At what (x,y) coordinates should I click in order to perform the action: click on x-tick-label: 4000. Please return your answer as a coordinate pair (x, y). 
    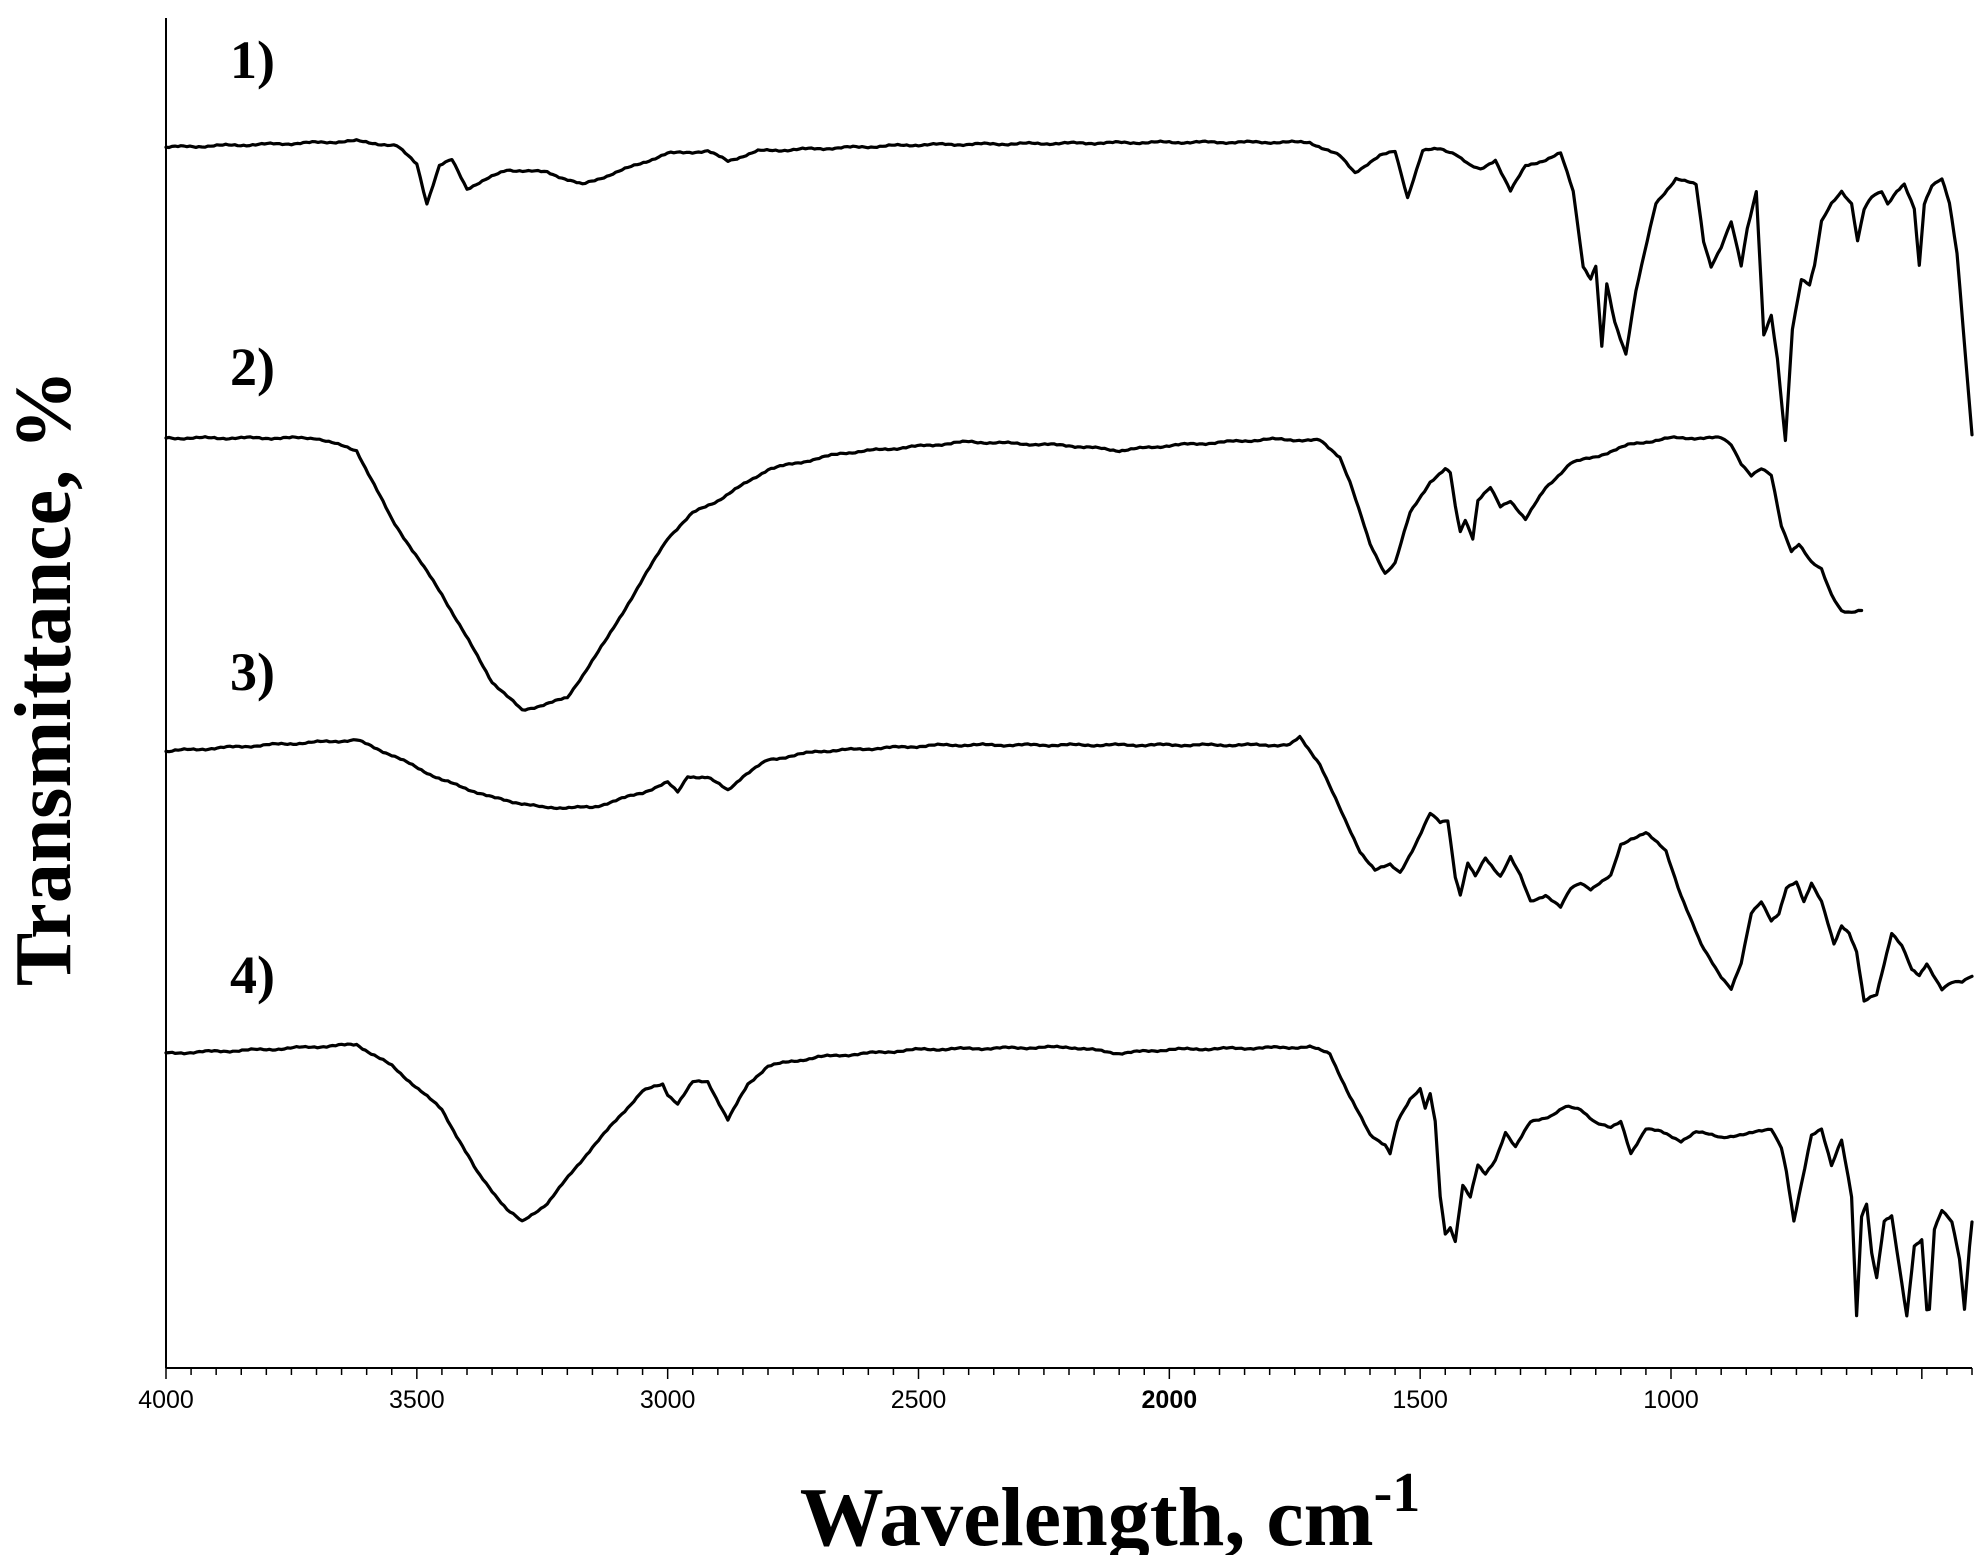
    Looking at the image, I should click on (166, 1400).